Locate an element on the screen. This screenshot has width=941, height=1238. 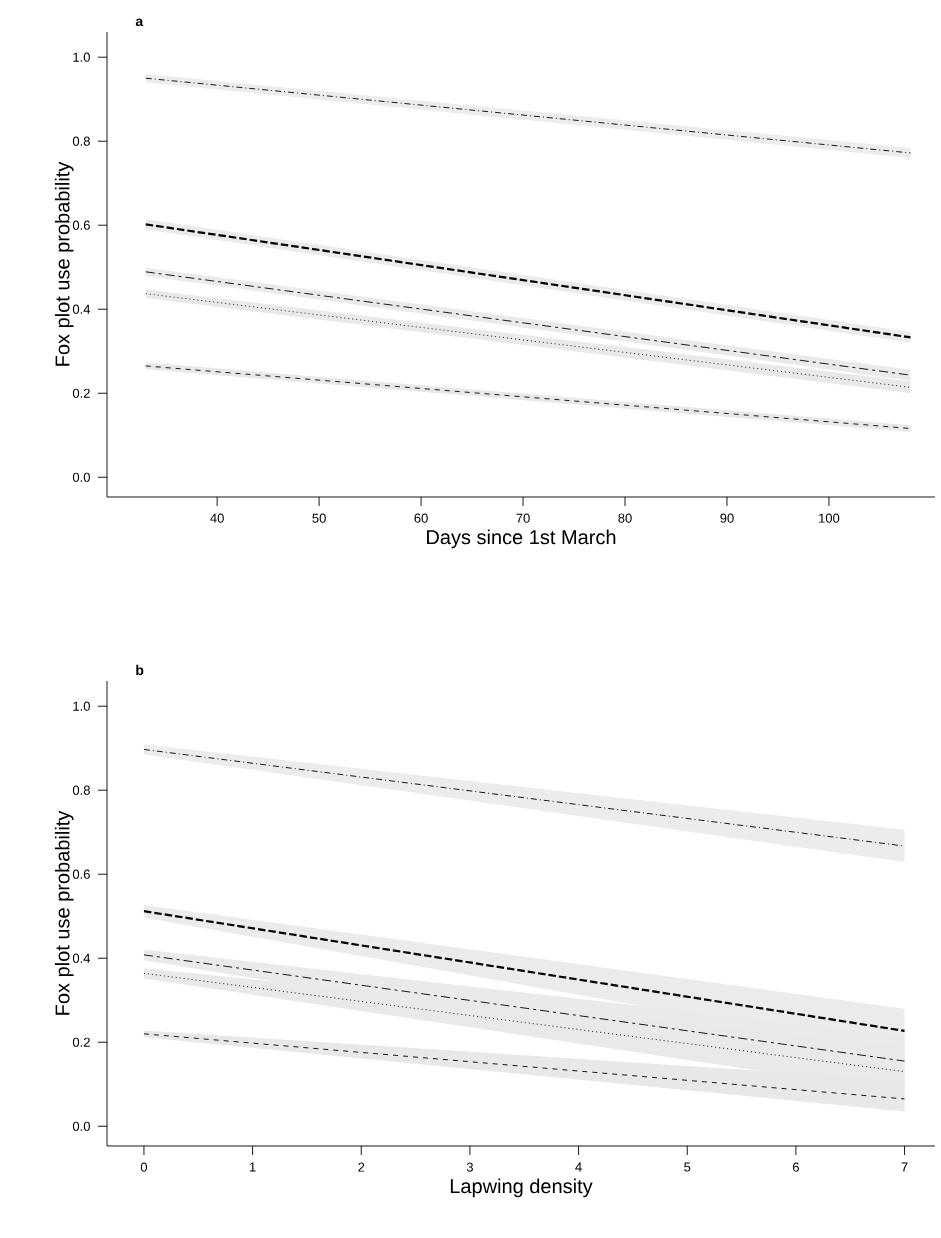
x-tick-label: 5 is located at coordinates (687, 1167).